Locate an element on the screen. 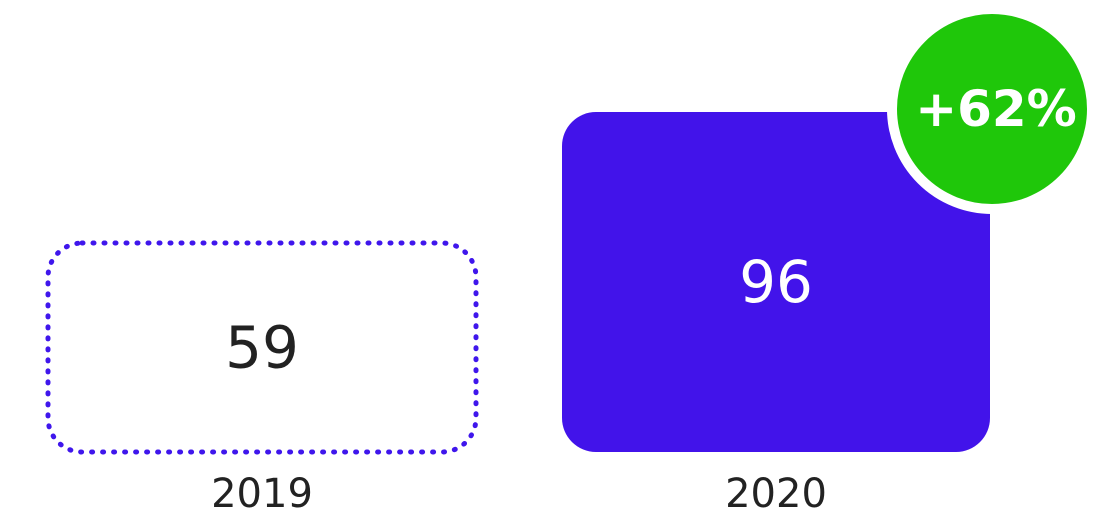  change-badge-circle is located at coordinates (992, 109).